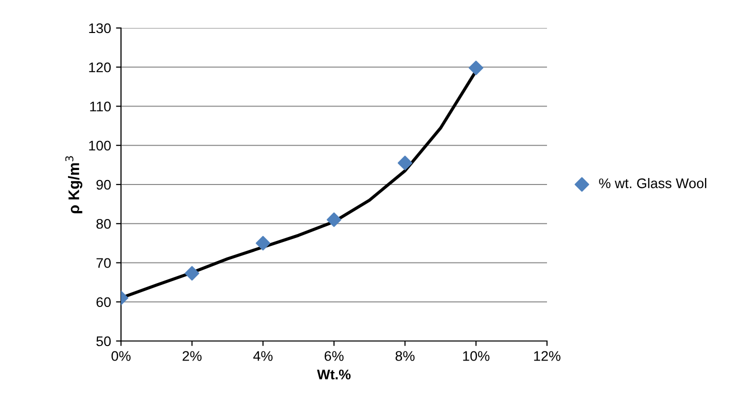  What do you see at coordinates (263, 356) in the screenshot?
I see `x-tick-label: 4%` at bounding box center [263, 356].